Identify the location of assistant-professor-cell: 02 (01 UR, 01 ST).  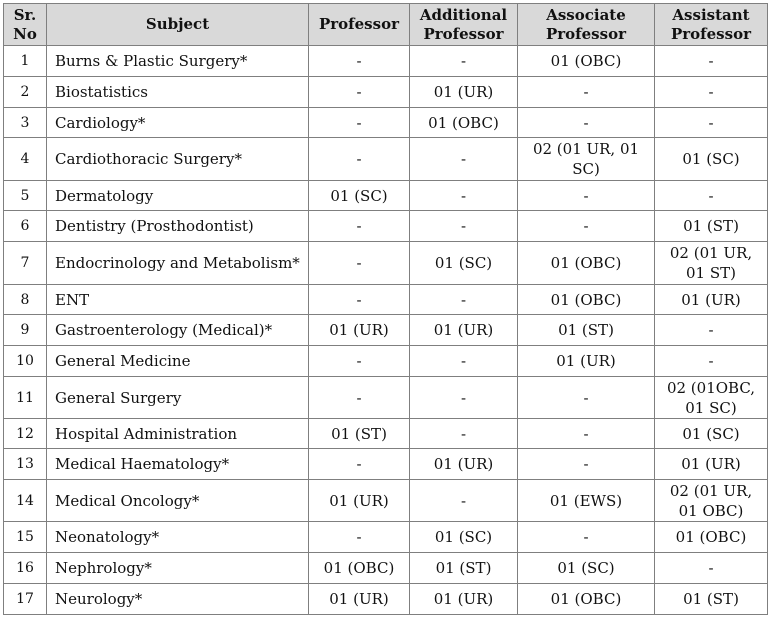
(711, 263).